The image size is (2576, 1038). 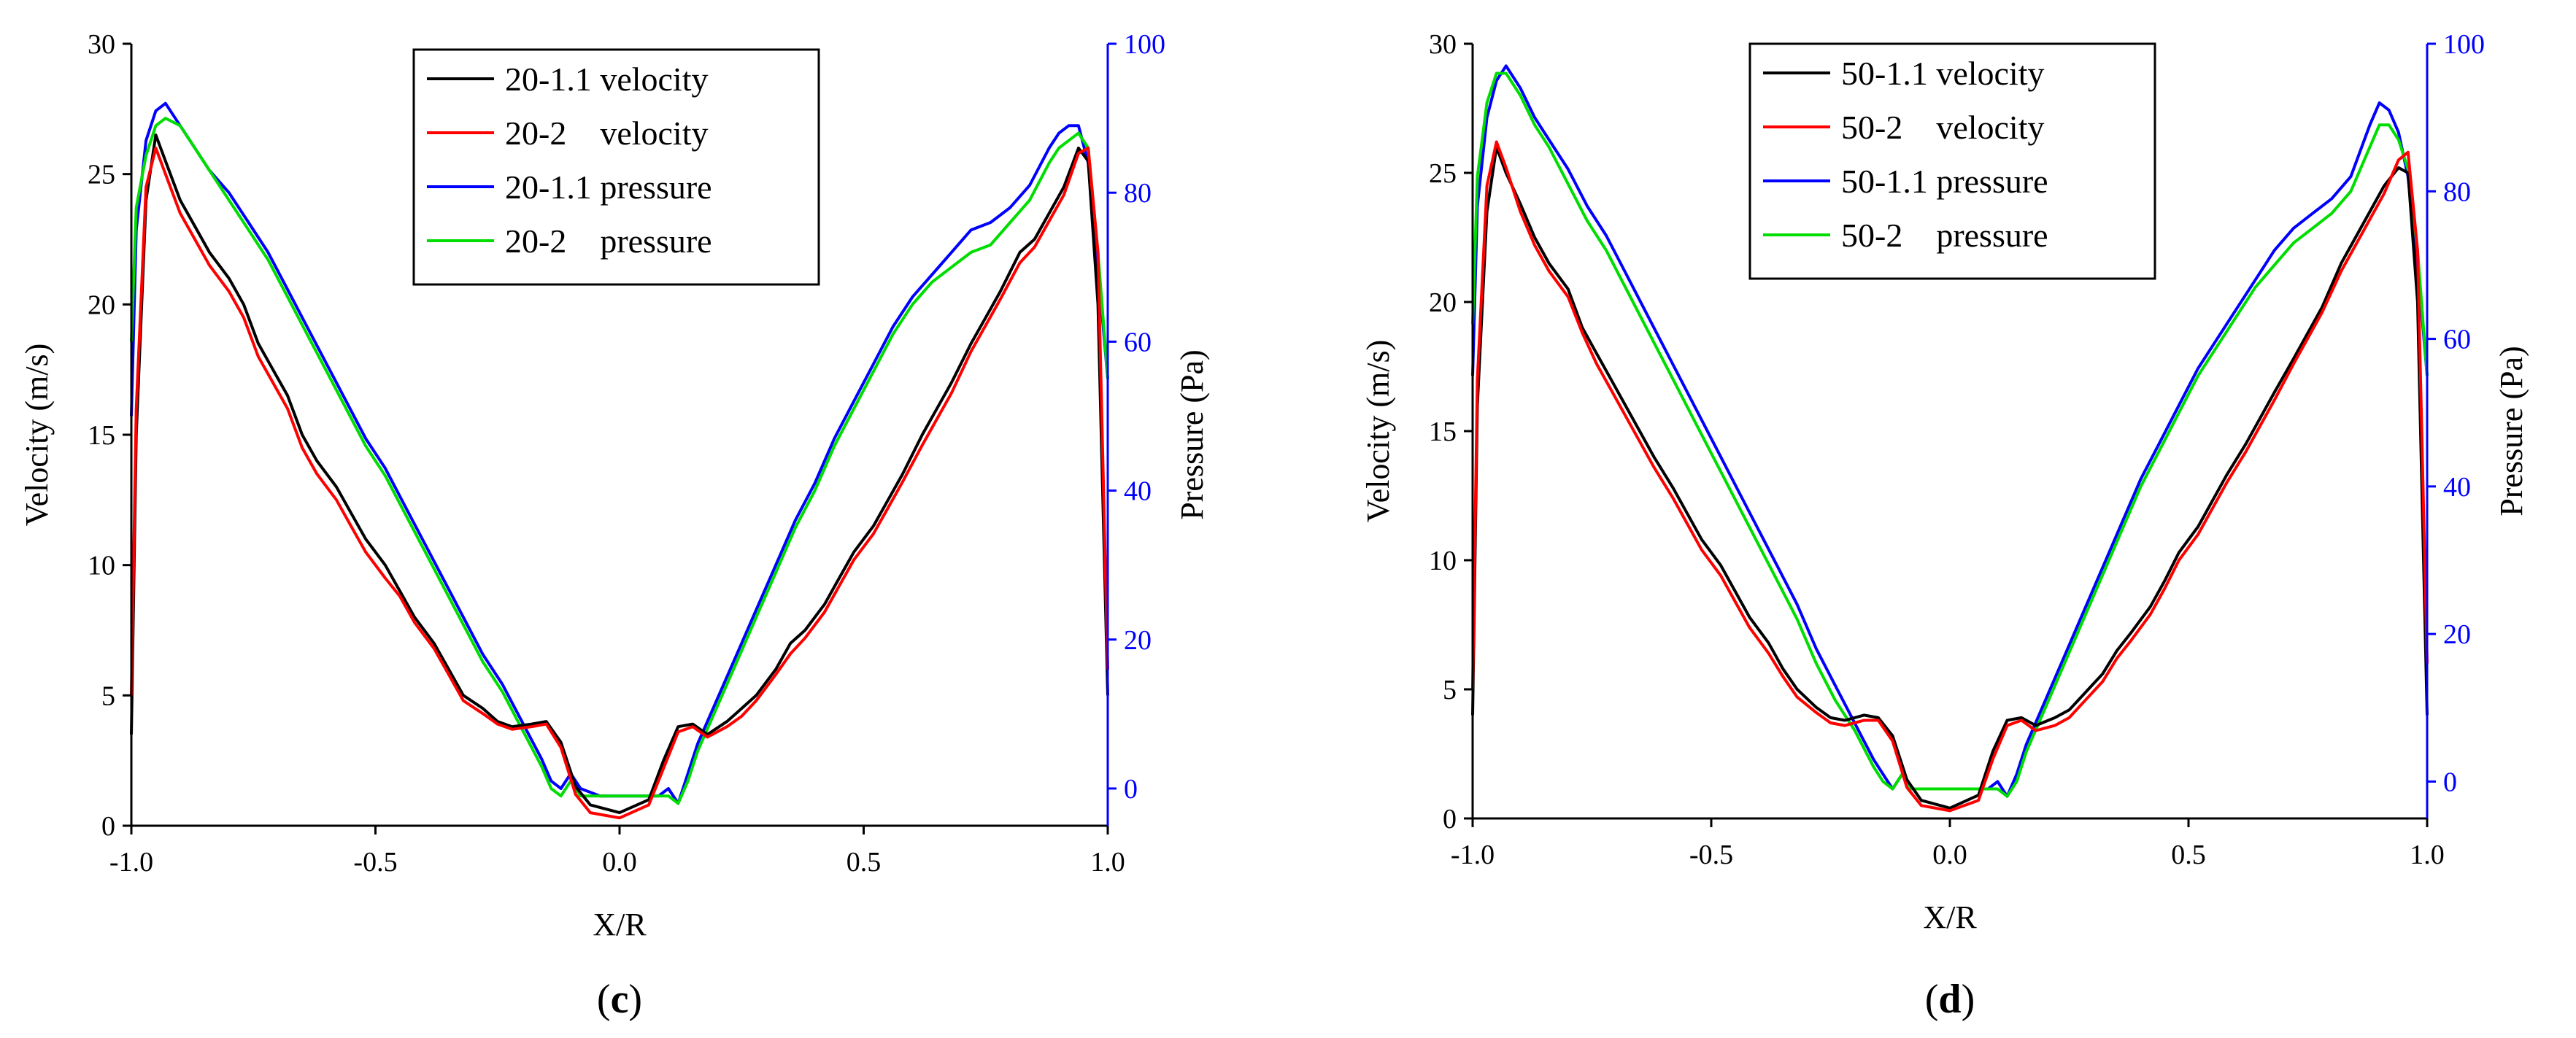 I want to click on legend-entry: 20-1.1 pressure, so click(x=608, y=187).